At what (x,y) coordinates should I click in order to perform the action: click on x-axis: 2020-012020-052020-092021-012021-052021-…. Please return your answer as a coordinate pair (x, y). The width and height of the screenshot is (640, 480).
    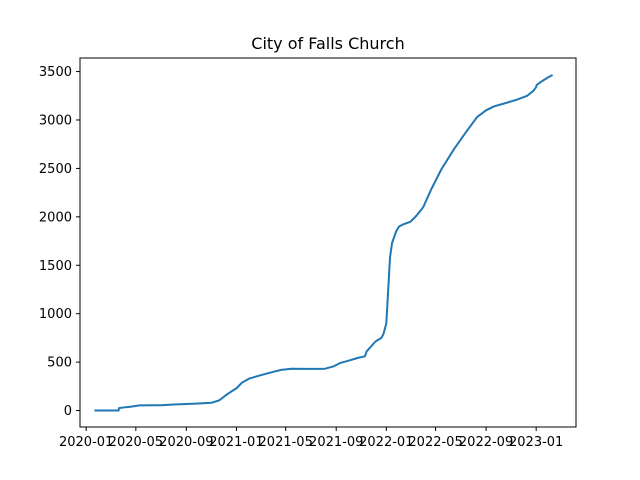
    Looking at the image, I should click on (311, 438).